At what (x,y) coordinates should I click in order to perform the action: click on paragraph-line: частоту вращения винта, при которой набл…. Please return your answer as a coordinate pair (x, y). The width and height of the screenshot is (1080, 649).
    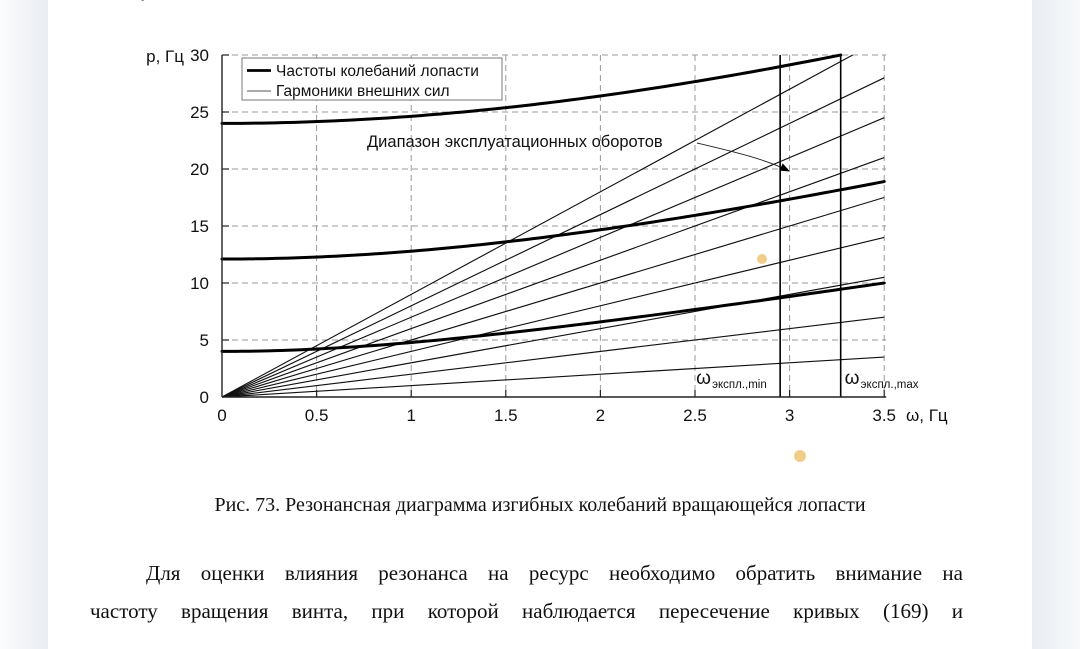
    Looking at the image, I should click on (526, 611).